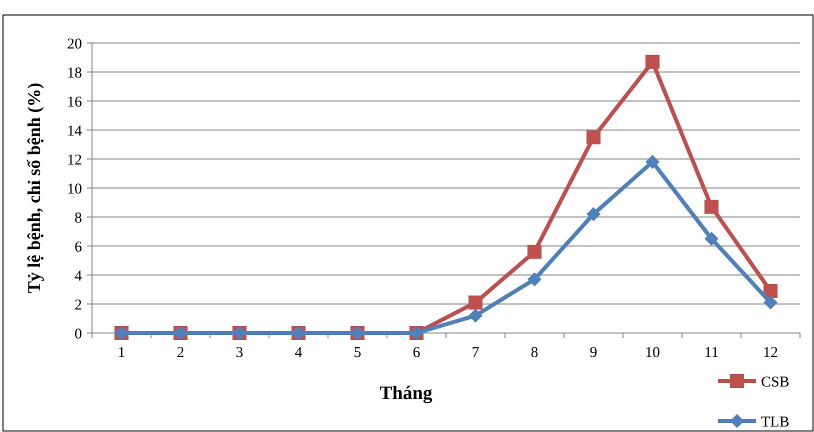  Describe the element at coordinates (78, 305) in the screenshot. I see `y-tick-label: 2` at that location.